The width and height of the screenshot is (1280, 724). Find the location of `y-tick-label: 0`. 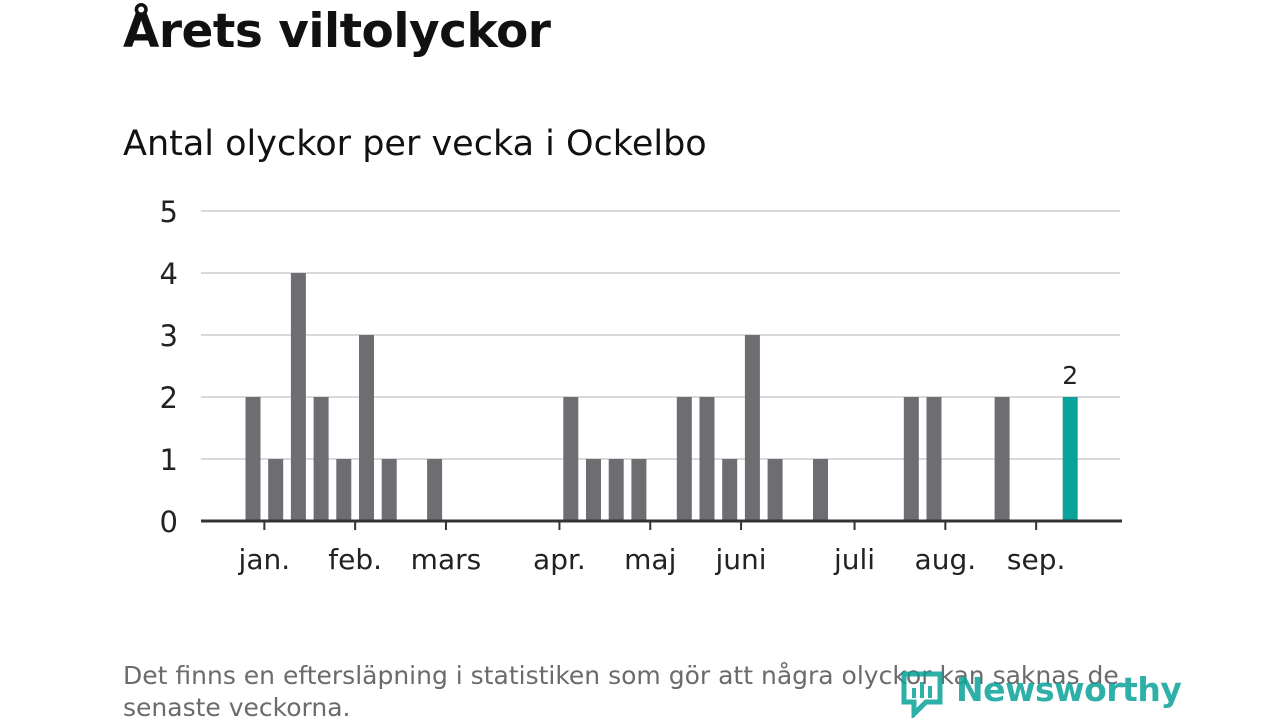

y-tick-label: 0 is located at coordinates (169, 522).